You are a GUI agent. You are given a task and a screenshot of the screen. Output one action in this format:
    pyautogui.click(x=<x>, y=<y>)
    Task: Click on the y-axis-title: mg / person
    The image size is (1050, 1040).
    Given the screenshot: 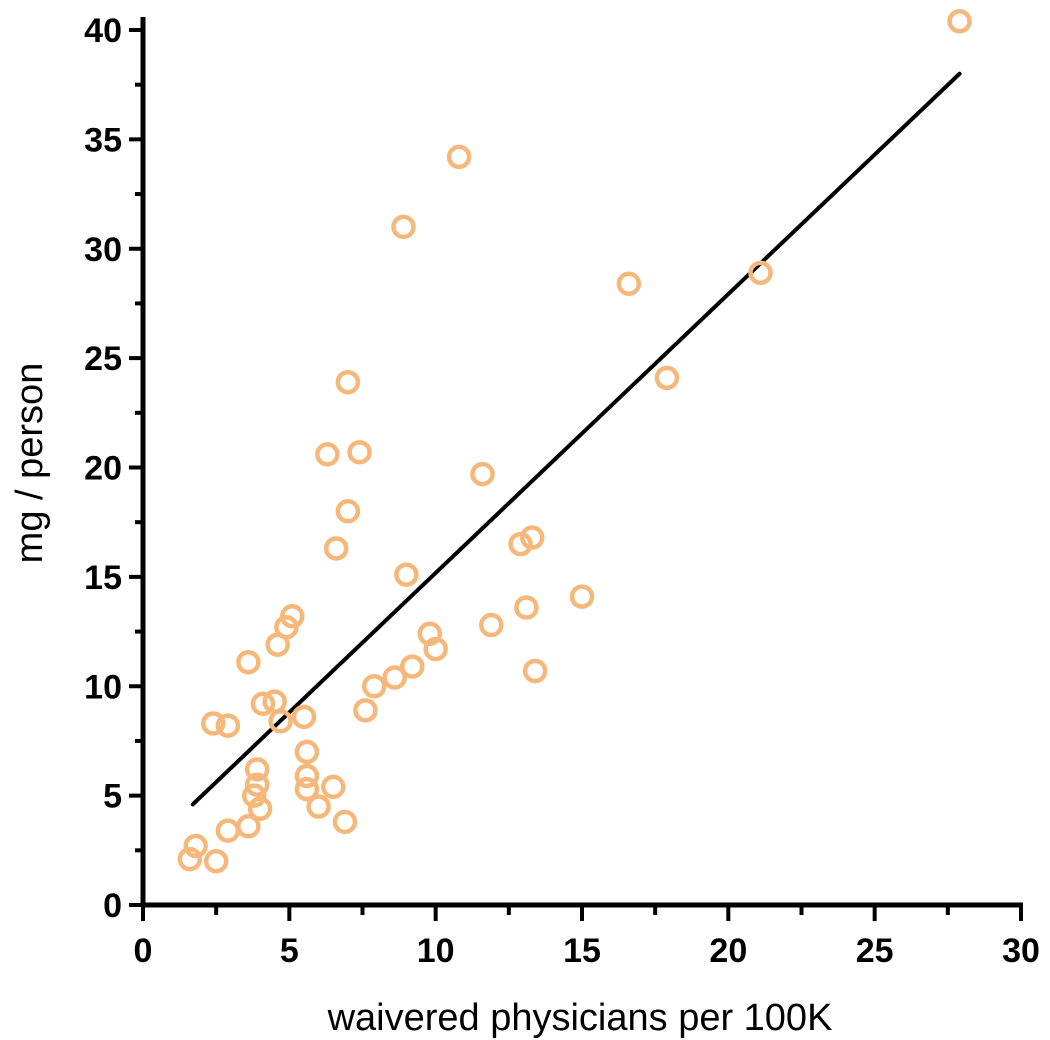 What is the action you would take?
    pyautogui.click(x=30, y=463)
    